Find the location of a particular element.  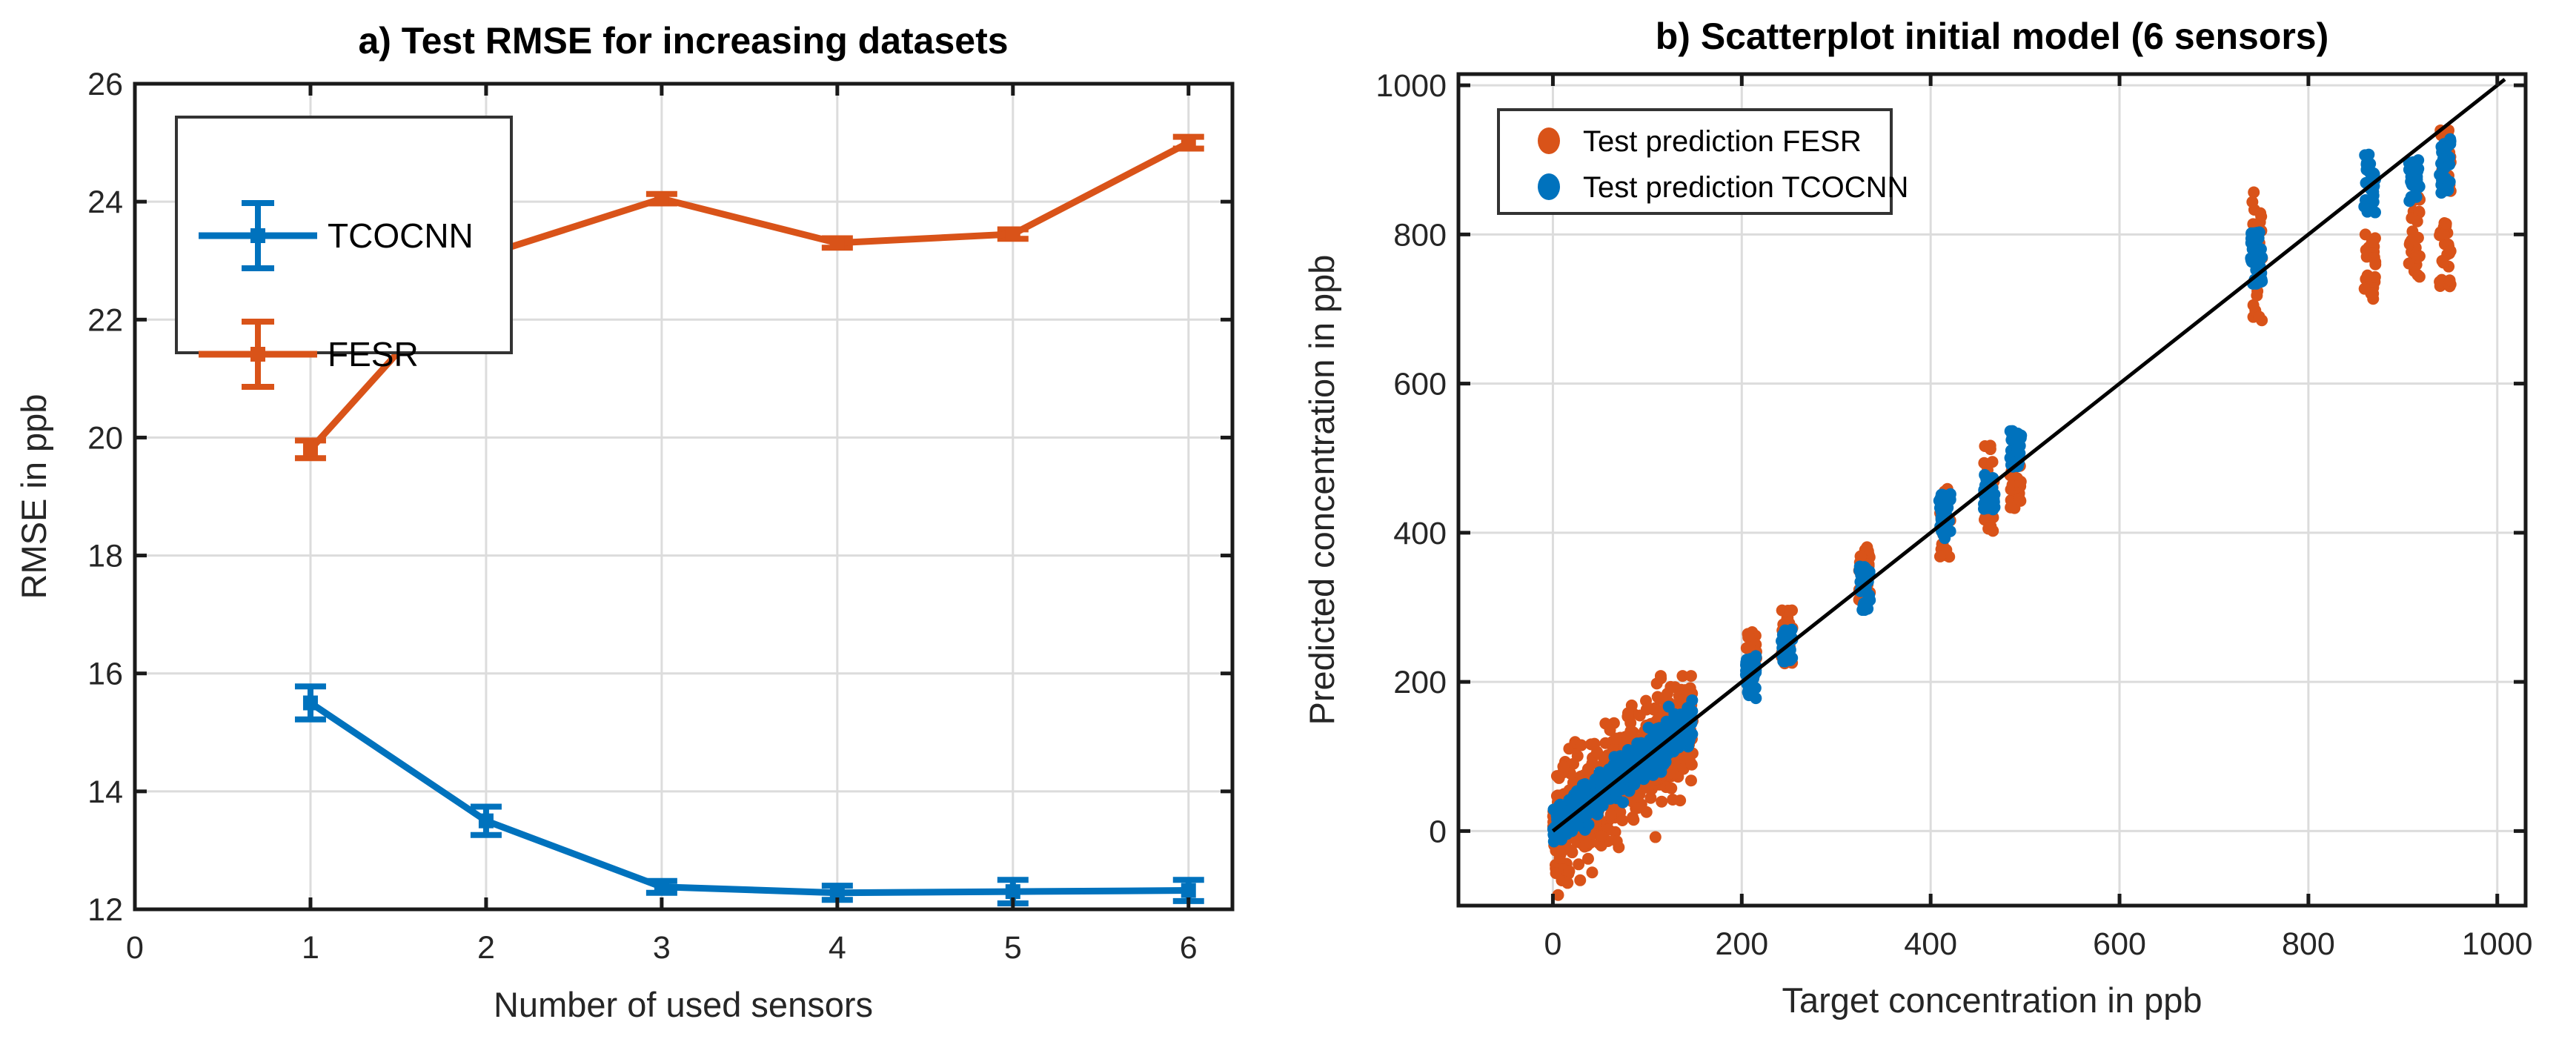

y-tick-label: 18 is located at coordinates (105, 556).